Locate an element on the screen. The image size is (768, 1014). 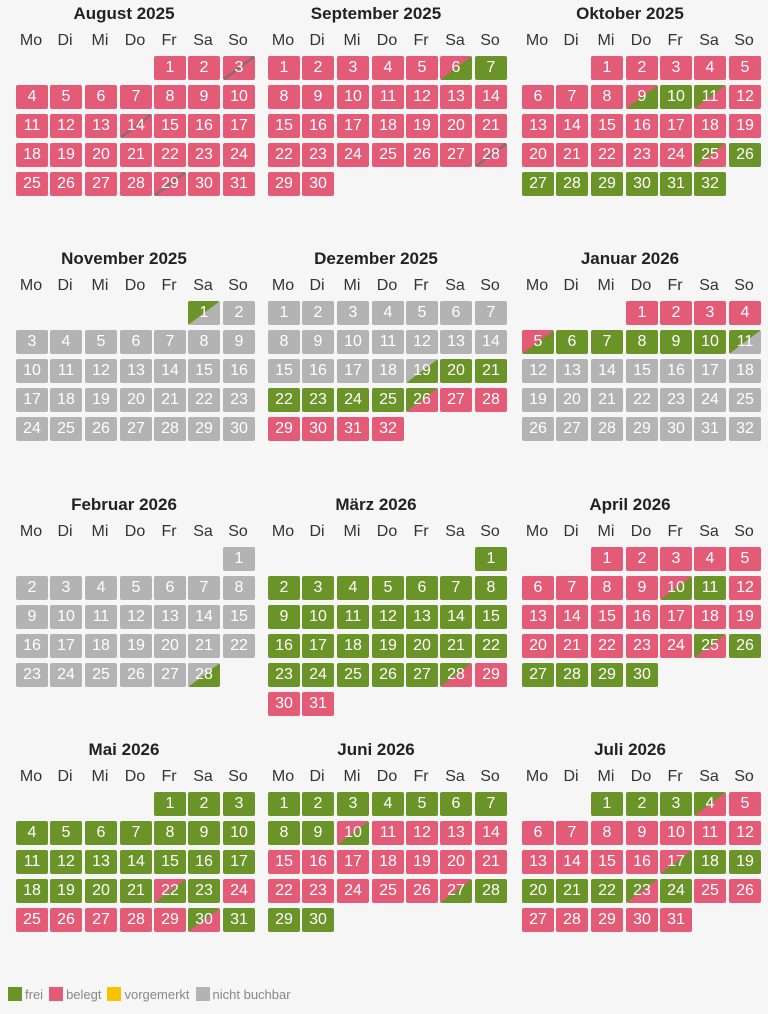
day-cell-free: 27 is located at coordinates (422, 675).